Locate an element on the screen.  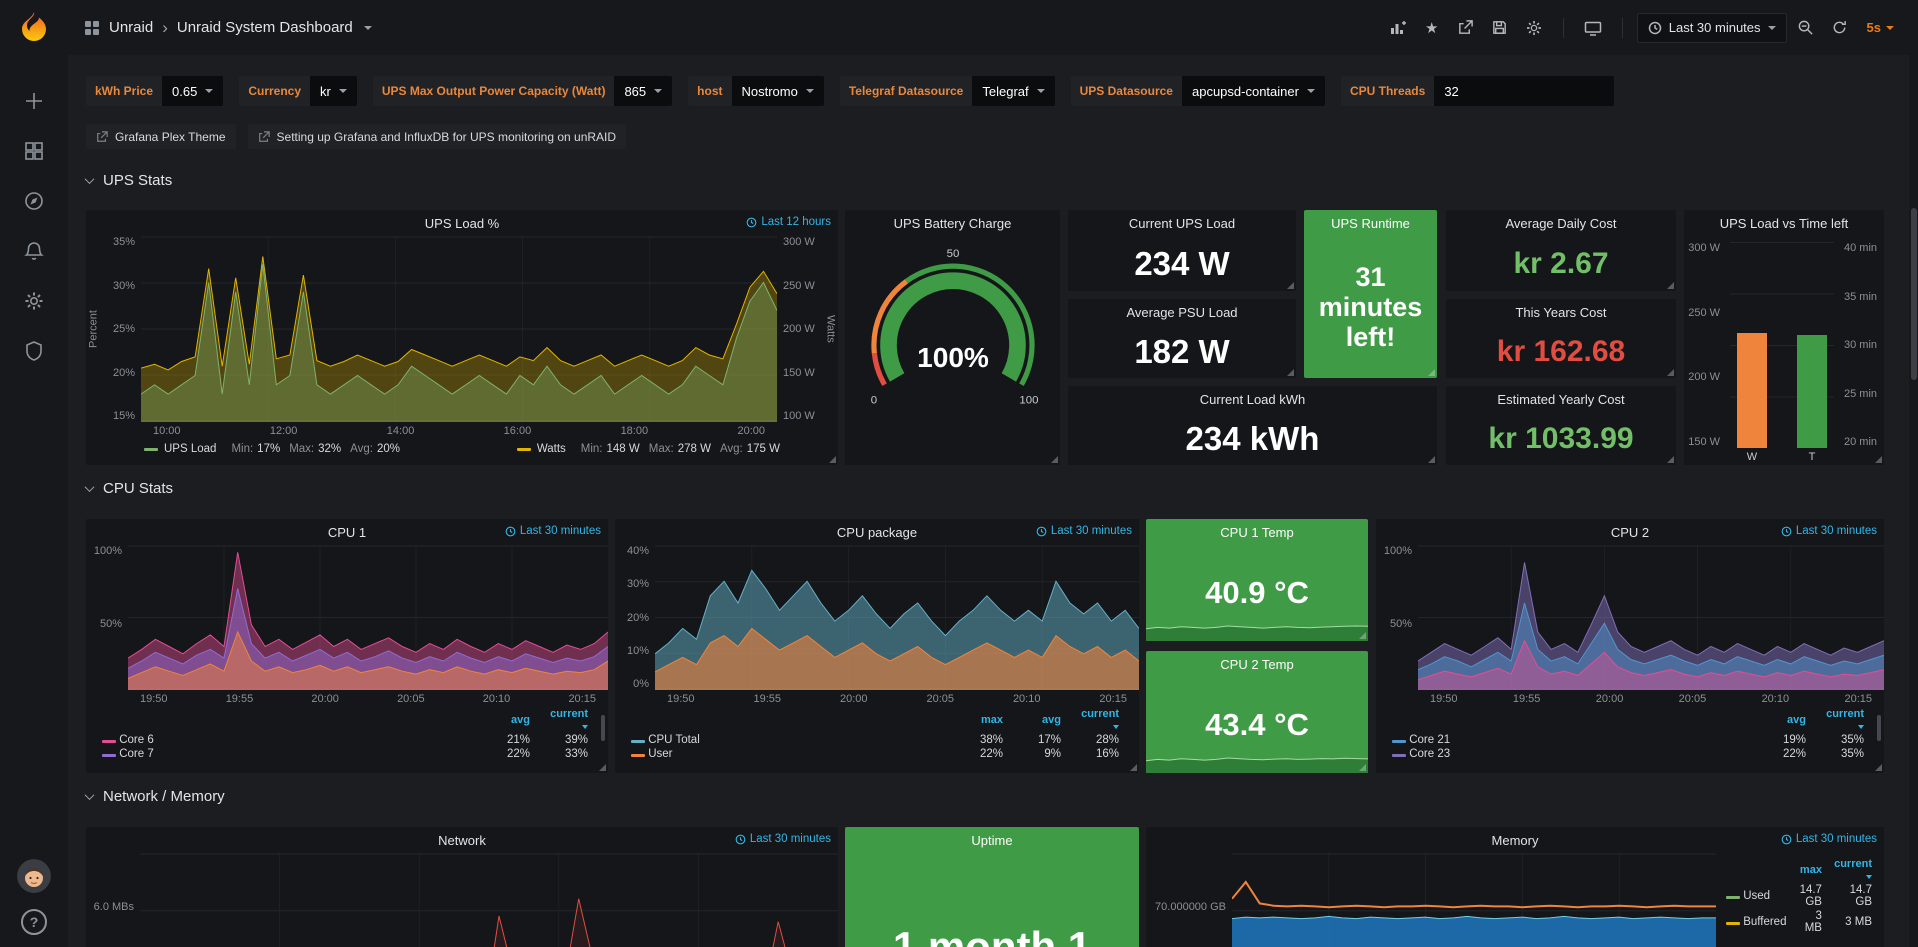
dashboard-link: Grafana Plex Theme is located at coordinates (161, 136).